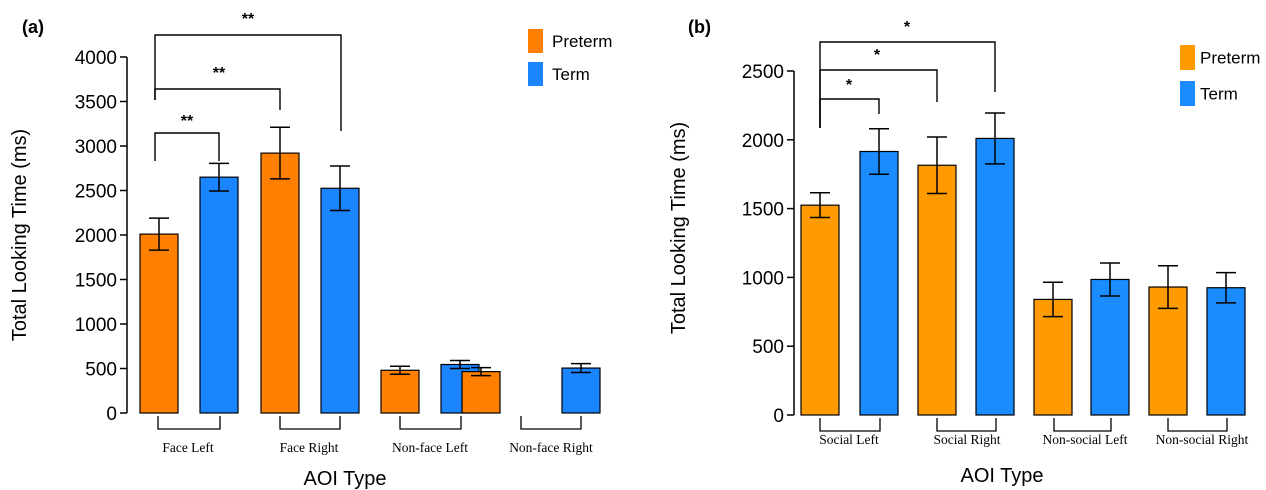 Image resolution: width=1266 pixels, height=490 pixels. I want to click on x-category-label: Social Left, so click(849, 439).